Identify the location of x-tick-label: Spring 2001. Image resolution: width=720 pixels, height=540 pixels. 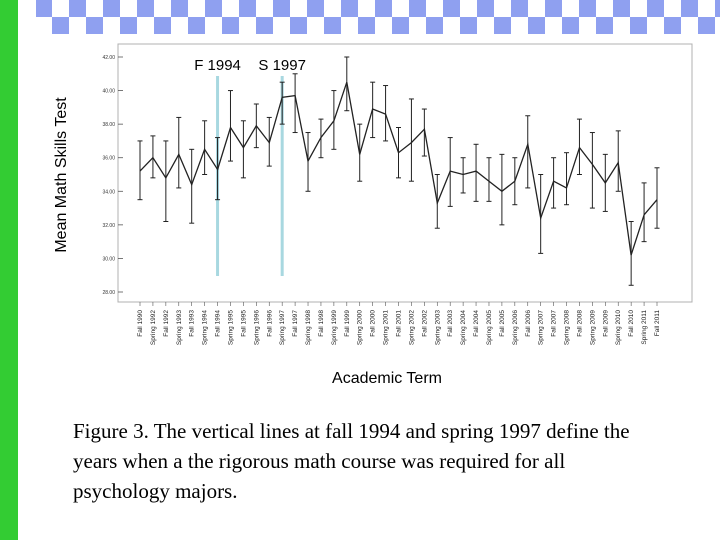
(386, 327).